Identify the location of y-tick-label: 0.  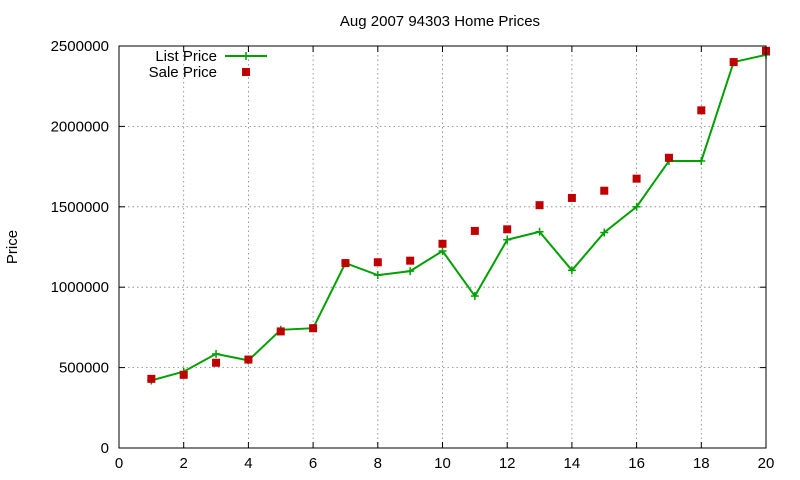
(105, 448).